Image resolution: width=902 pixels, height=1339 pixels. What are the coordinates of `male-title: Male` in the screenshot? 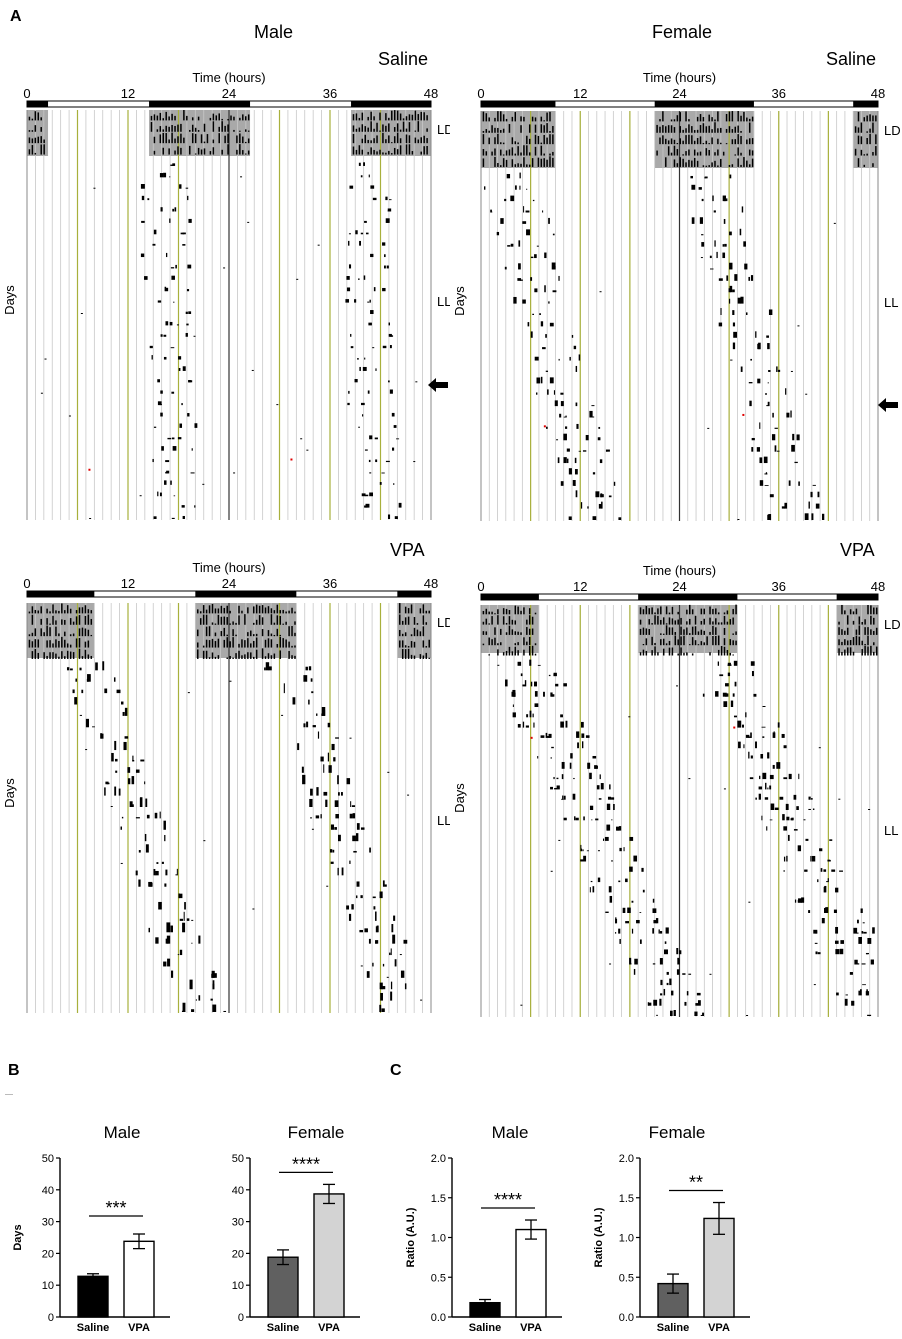 It's located at (274, 32).